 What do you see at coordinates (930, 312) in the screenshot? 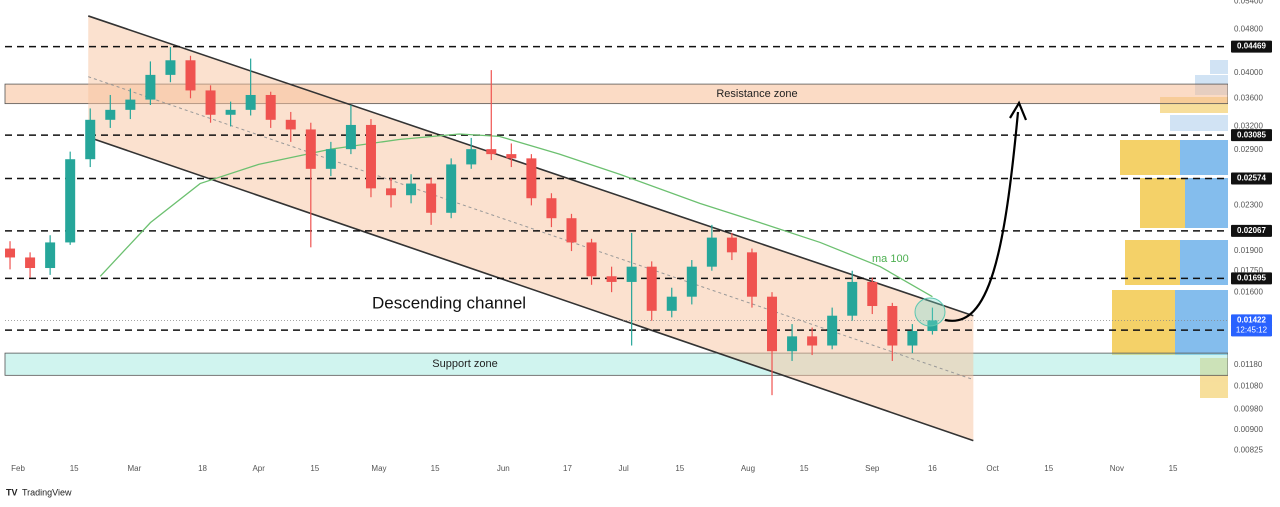
I see `highlight-circle` at bounding box center [930, 312].